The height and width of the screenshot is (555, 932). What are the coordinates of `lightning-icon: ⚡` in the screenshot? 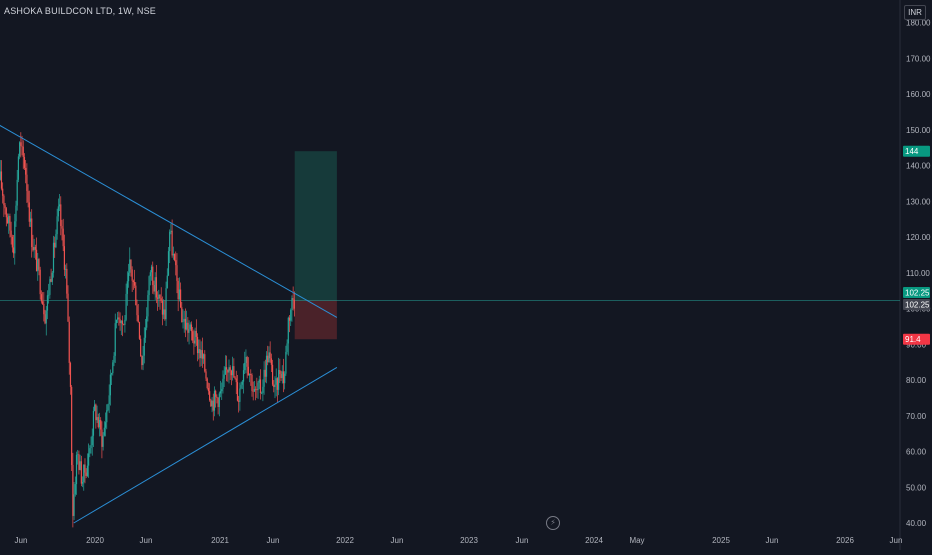 It's located at (553, 523).